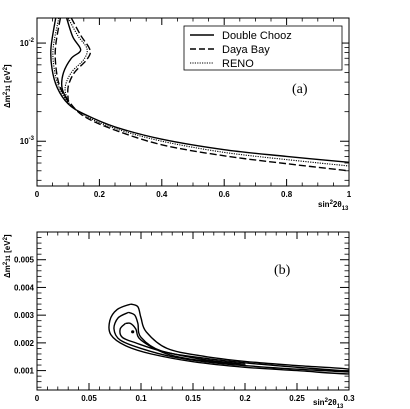 Image resolution: width=410 pixels, height=409 pixels. I want to click on panel-b-y-tick-label: 0.003, so click(24, 315).